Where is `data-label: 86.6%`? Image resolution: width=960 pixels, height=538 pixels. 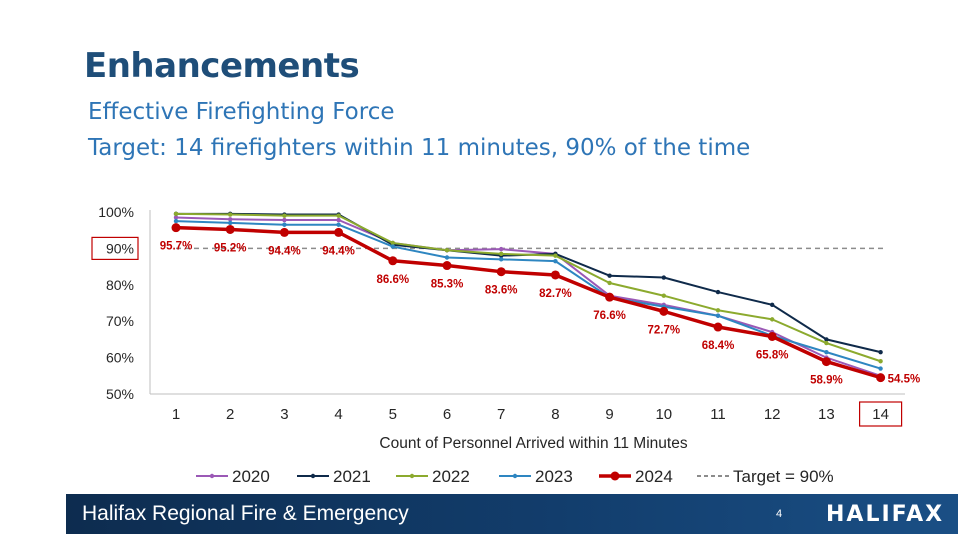
data-label: 86.6% is located at coordinates (392, 280).